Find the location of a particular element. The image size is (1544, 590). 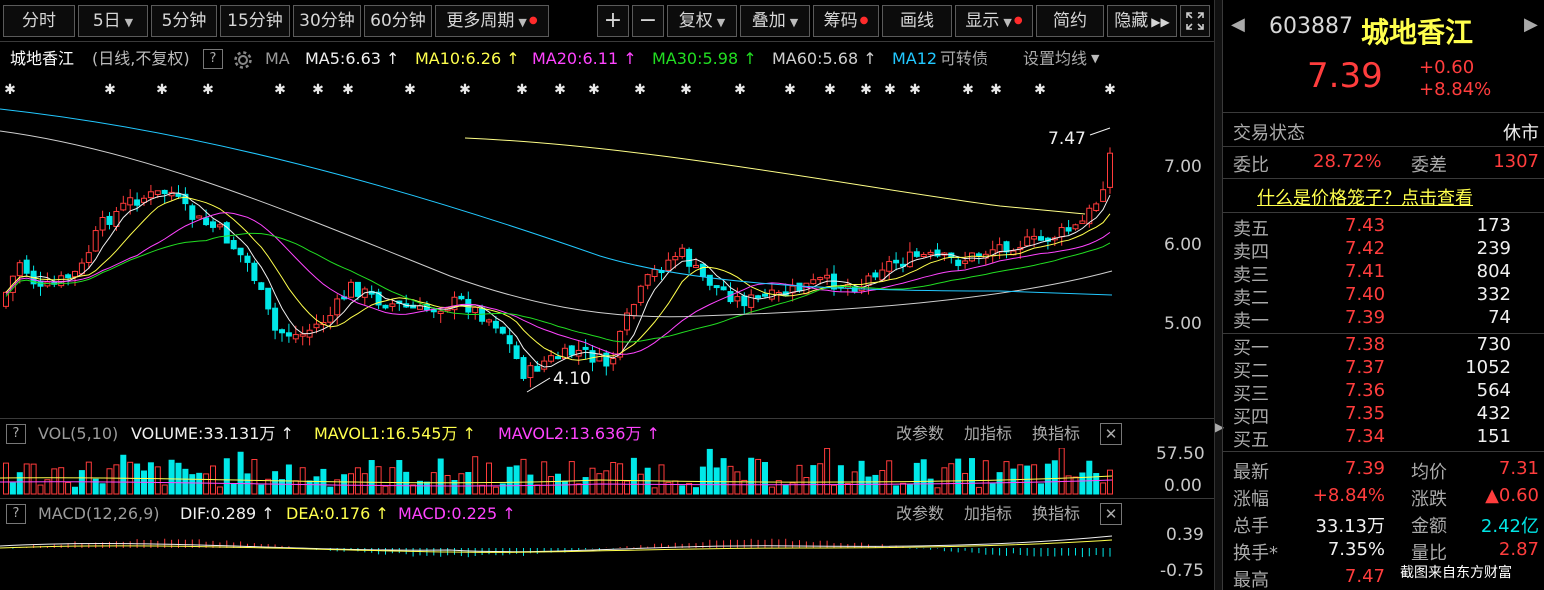

vol-switch-indicator-button: 换指标 is located at coordinates (1056, 433).